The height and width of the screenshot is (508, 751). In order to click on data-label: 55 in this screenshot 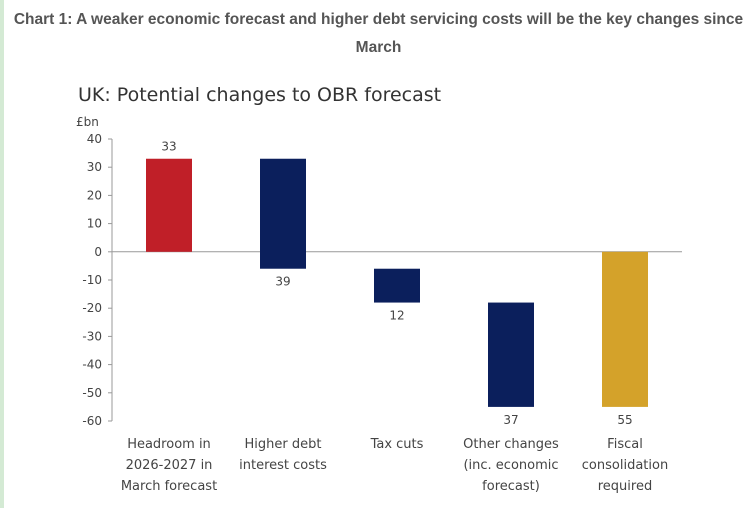, I will do `click(624, 420)`.